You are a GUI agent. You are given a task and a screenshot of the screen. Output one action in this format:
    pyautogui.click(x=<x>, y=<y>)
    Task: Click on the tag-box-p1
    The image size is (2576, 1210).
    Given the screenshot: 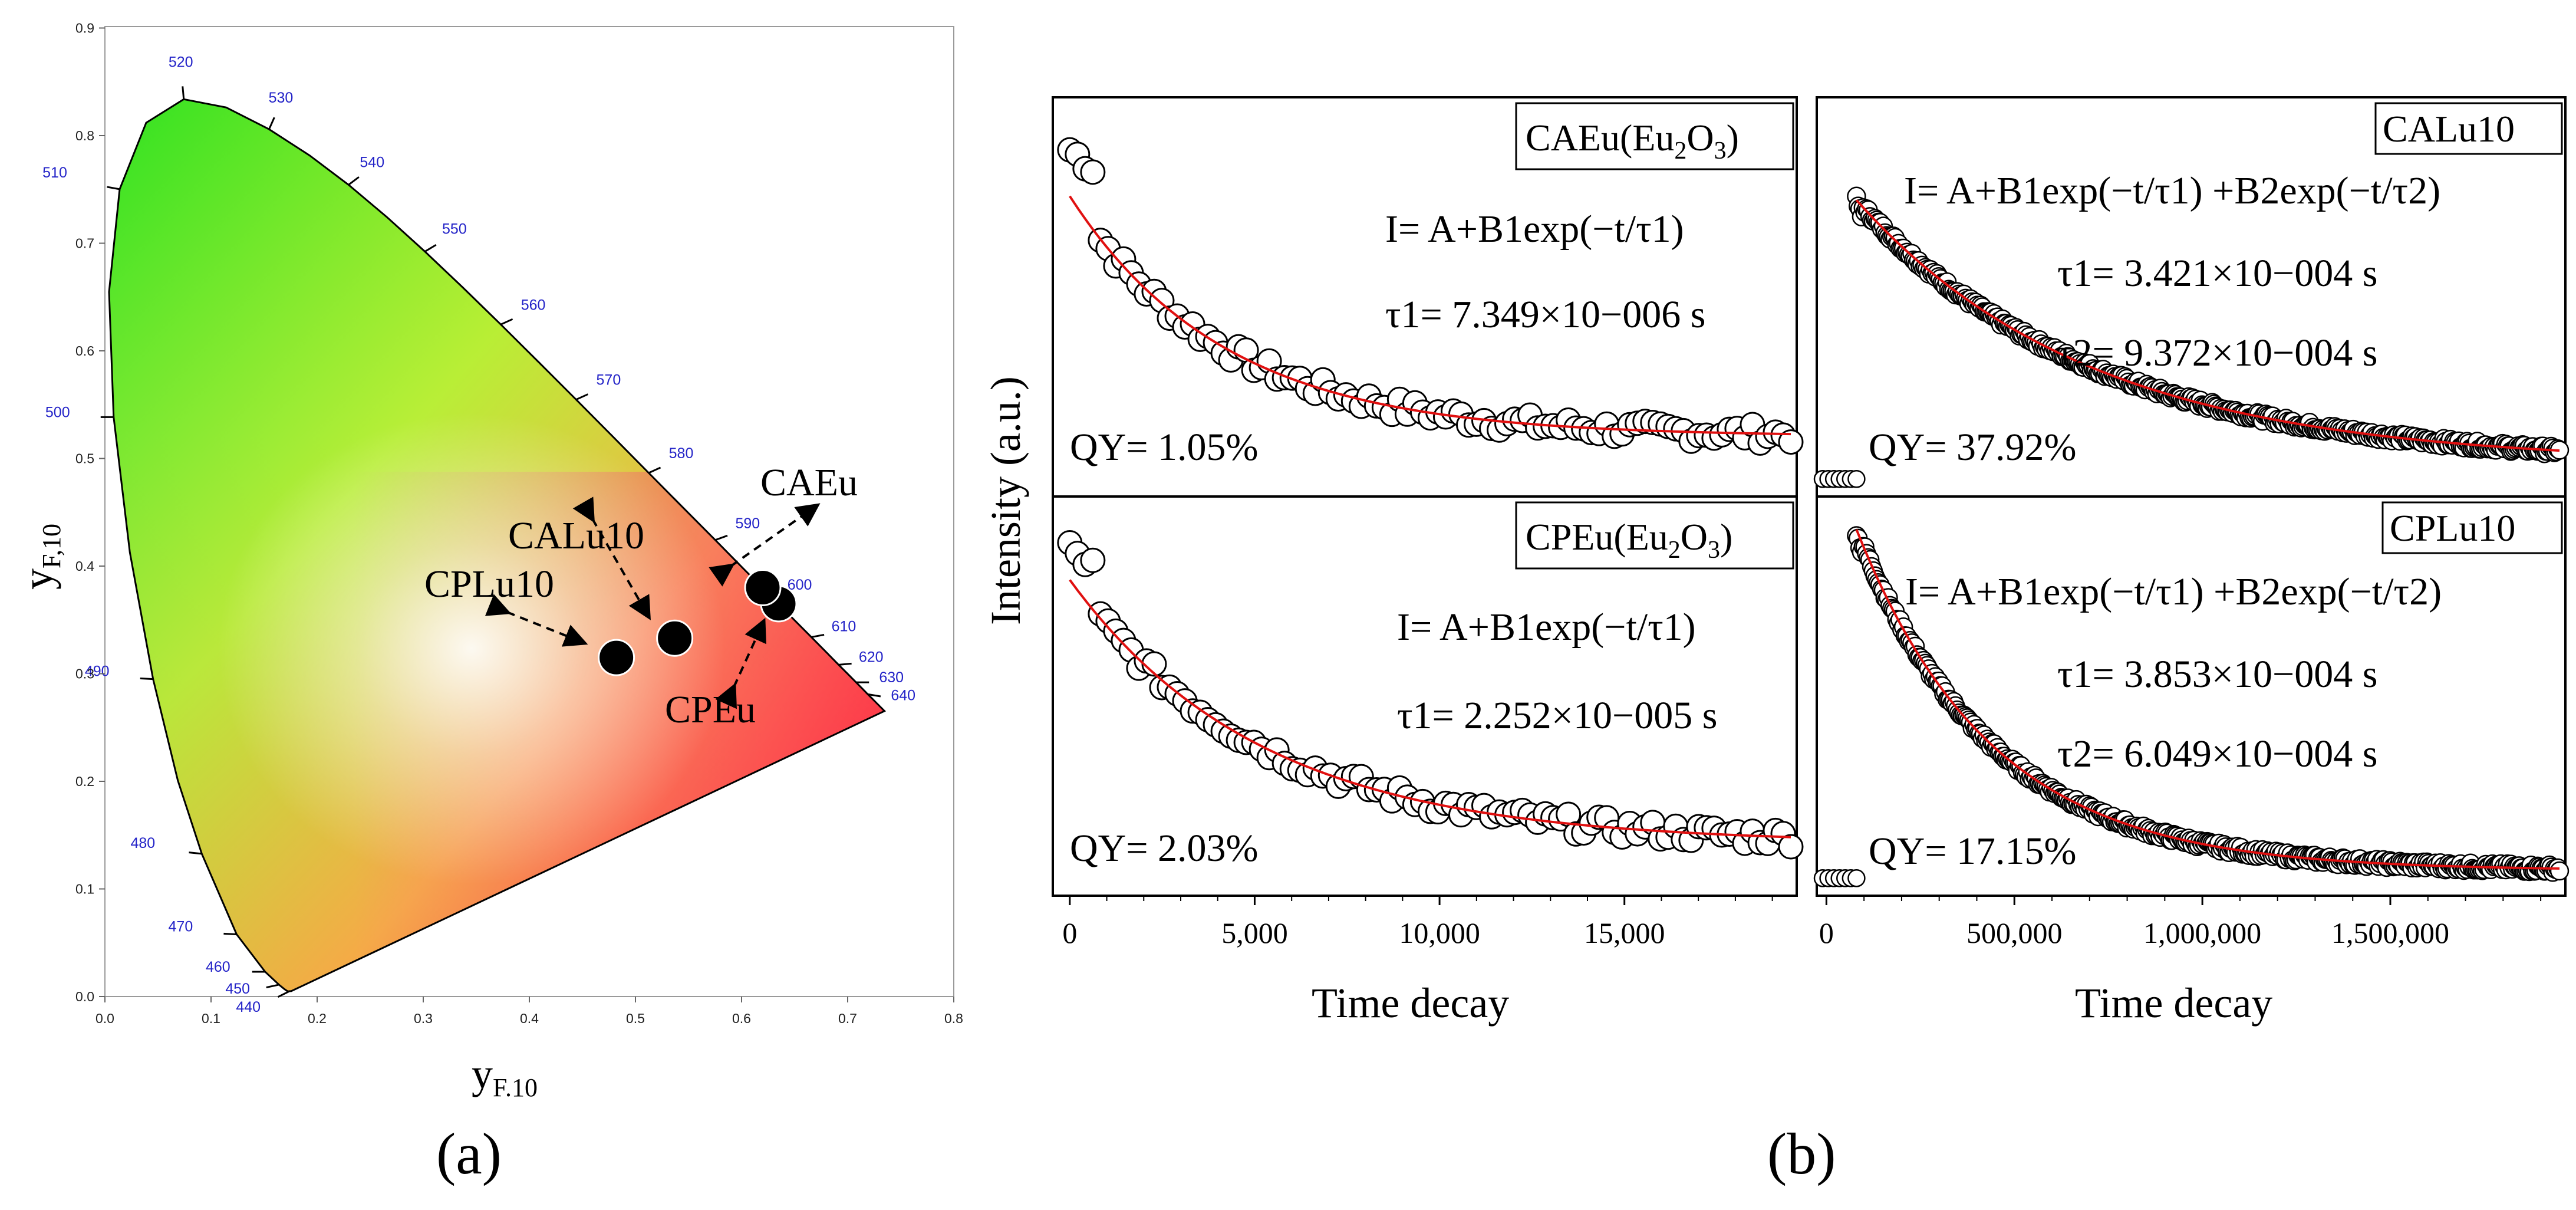 What is the action you would take?
    pyautogui.click(x=1654, y=136)
    